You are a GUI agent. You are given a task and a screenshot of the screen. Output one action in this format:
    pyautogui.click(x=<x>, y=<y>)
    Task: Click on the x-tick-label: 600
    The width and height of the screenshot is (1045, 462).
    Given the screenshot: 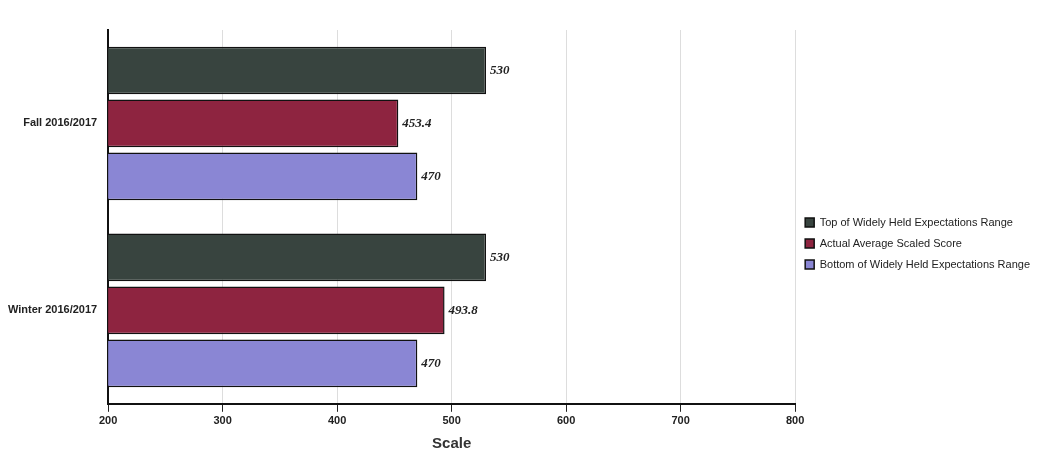 What is the action you would take?
    pyautogui.click(x=566, y=420)
    